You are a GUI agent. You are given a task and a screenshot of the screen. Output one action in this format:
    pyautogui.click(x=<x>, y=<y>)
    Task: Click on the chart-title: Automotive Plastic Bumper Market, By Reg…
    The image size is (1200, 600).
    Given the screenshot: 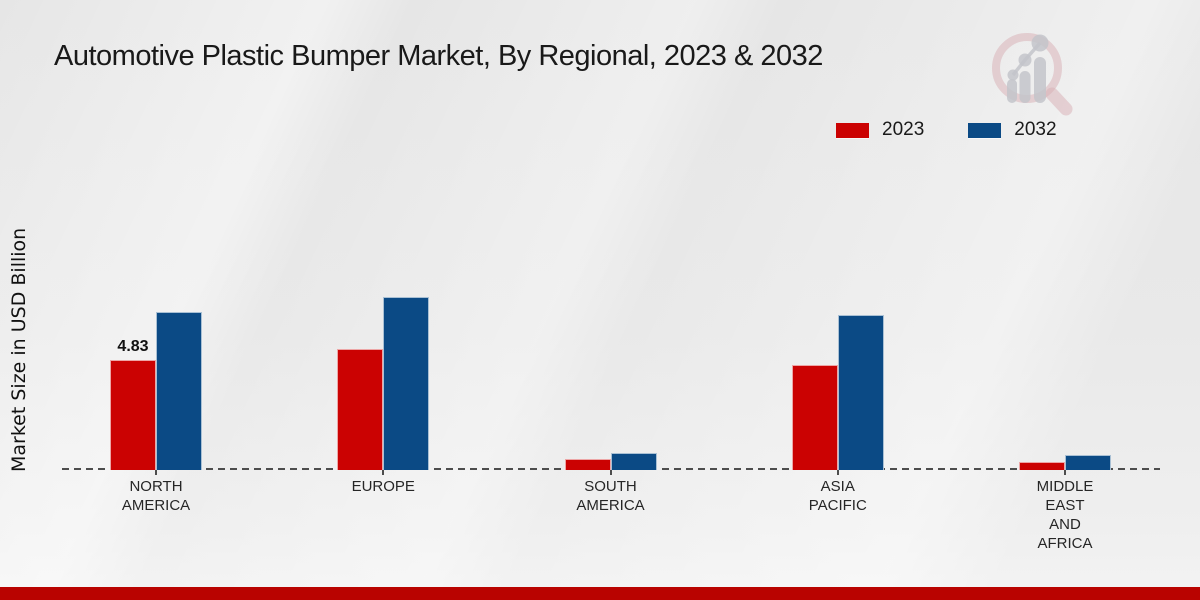 What is the action you would take?
    pyautogui.click(x=438, y=56)
    